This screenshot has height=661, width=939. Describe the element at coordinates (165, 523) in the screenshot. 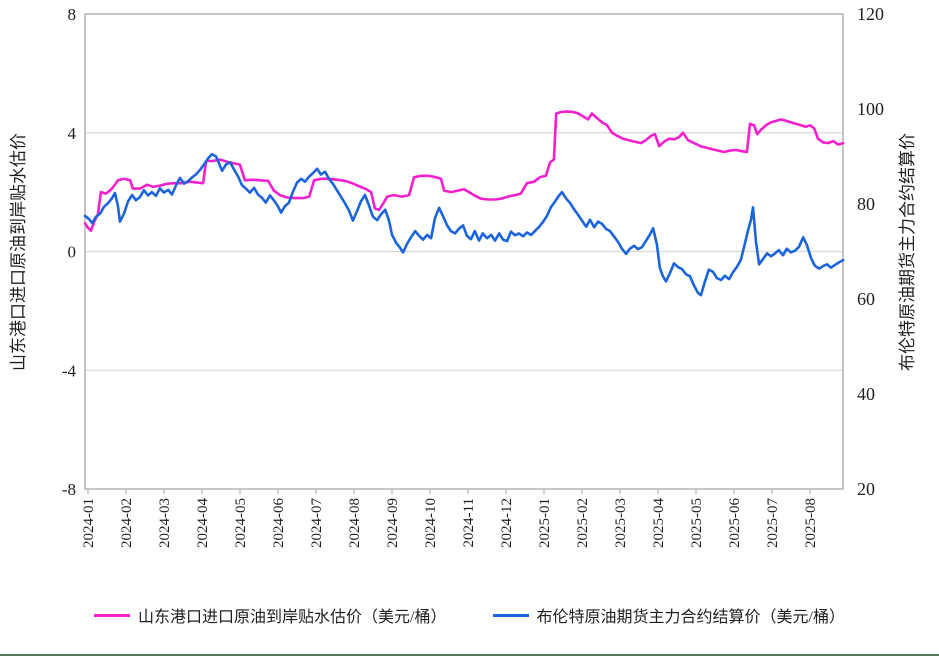

I see `x-tick-label: 2024-03` at that location.